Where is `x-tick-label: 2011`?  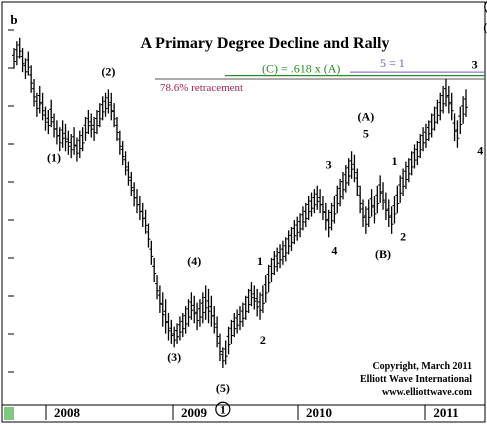
x-tick-label: 2011 is located at coordinates (445, 412).